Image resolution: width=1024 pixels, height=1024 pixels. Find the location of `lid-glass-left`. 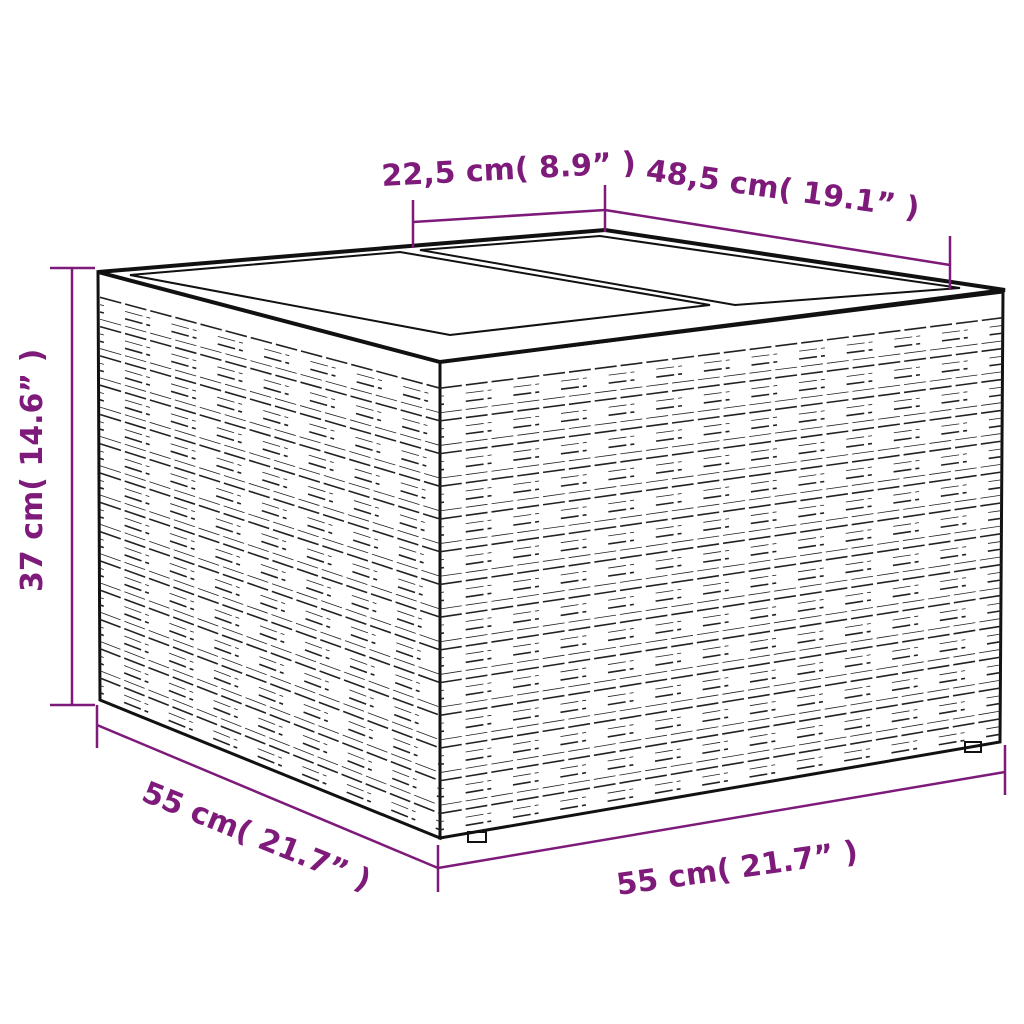

lid-glass-left is located at coordinates (420, 293).